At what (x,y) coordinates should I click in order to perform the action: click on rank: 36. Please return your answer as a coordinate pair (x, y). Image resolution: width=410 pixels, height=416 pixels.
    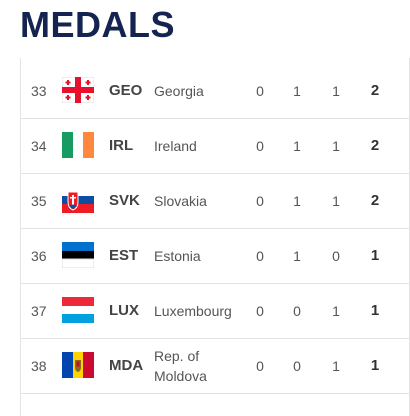
    Looking at the image, I should click on (39, 255).